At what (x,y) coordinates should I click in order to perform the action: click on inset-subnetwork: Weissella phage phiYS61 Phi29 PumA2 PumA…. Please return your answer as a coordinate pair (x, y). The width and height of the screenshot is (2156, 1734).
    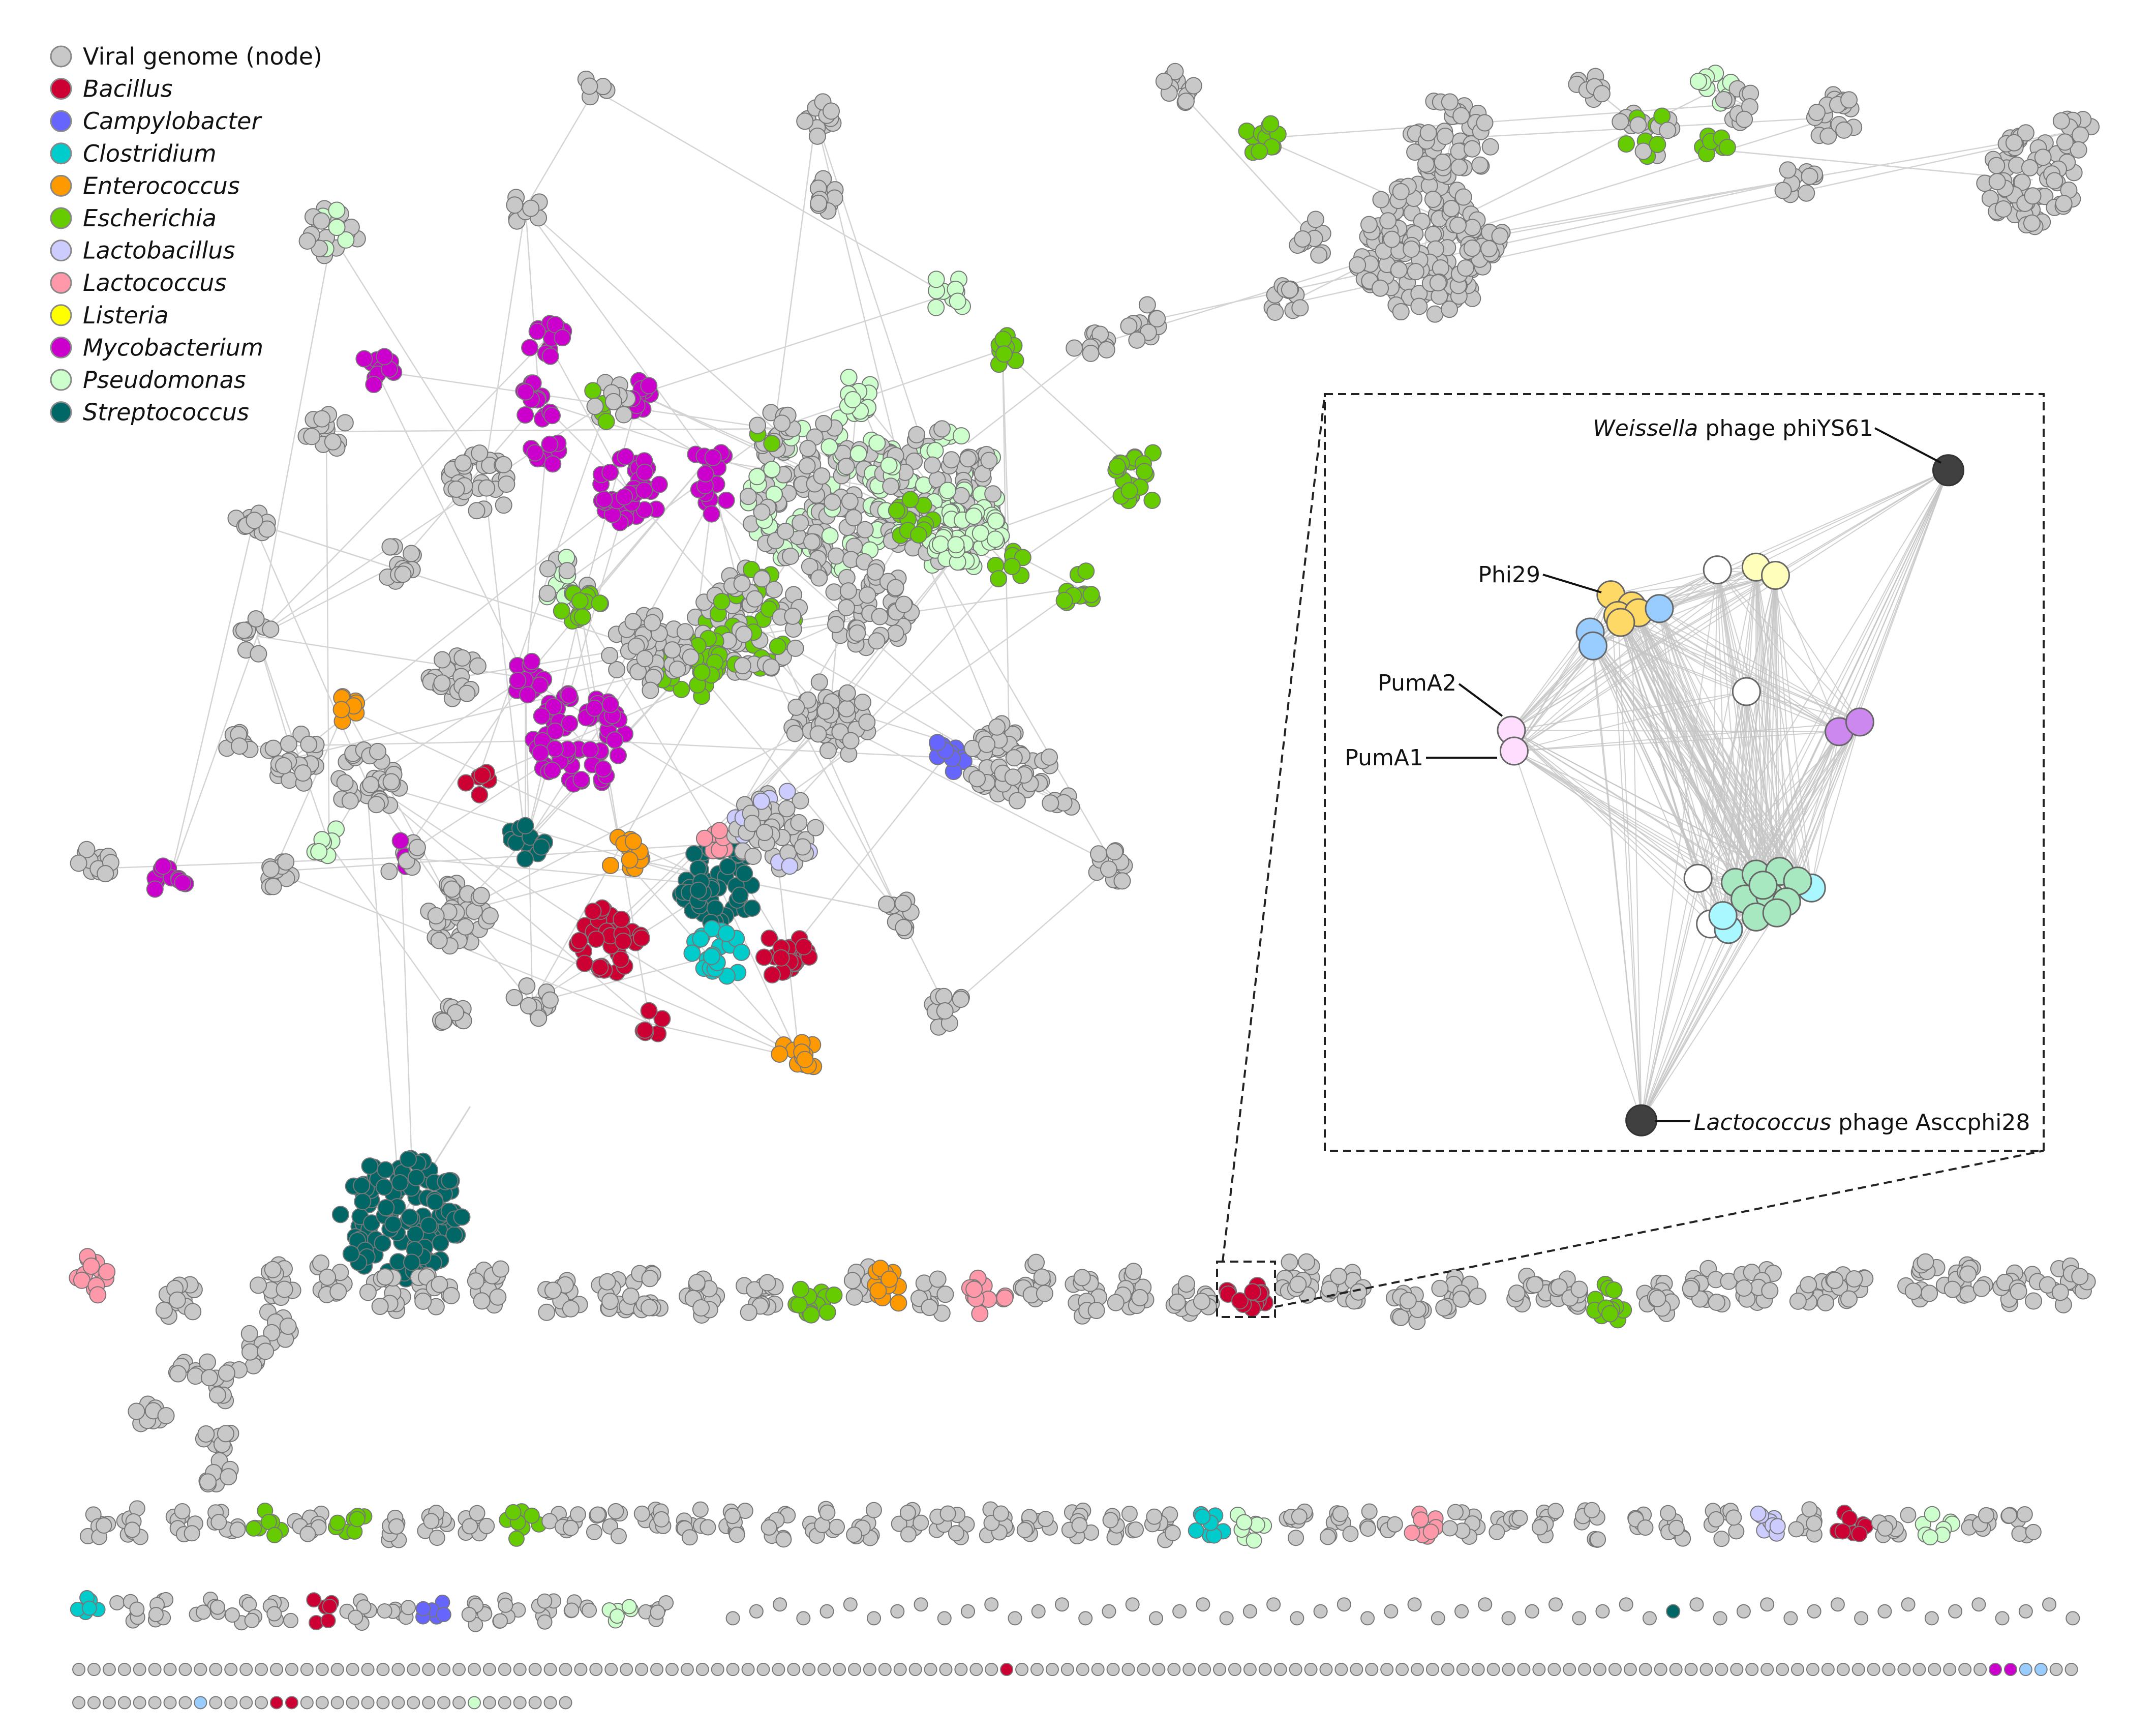
    Looking at the image, I should click on (1687, 776).